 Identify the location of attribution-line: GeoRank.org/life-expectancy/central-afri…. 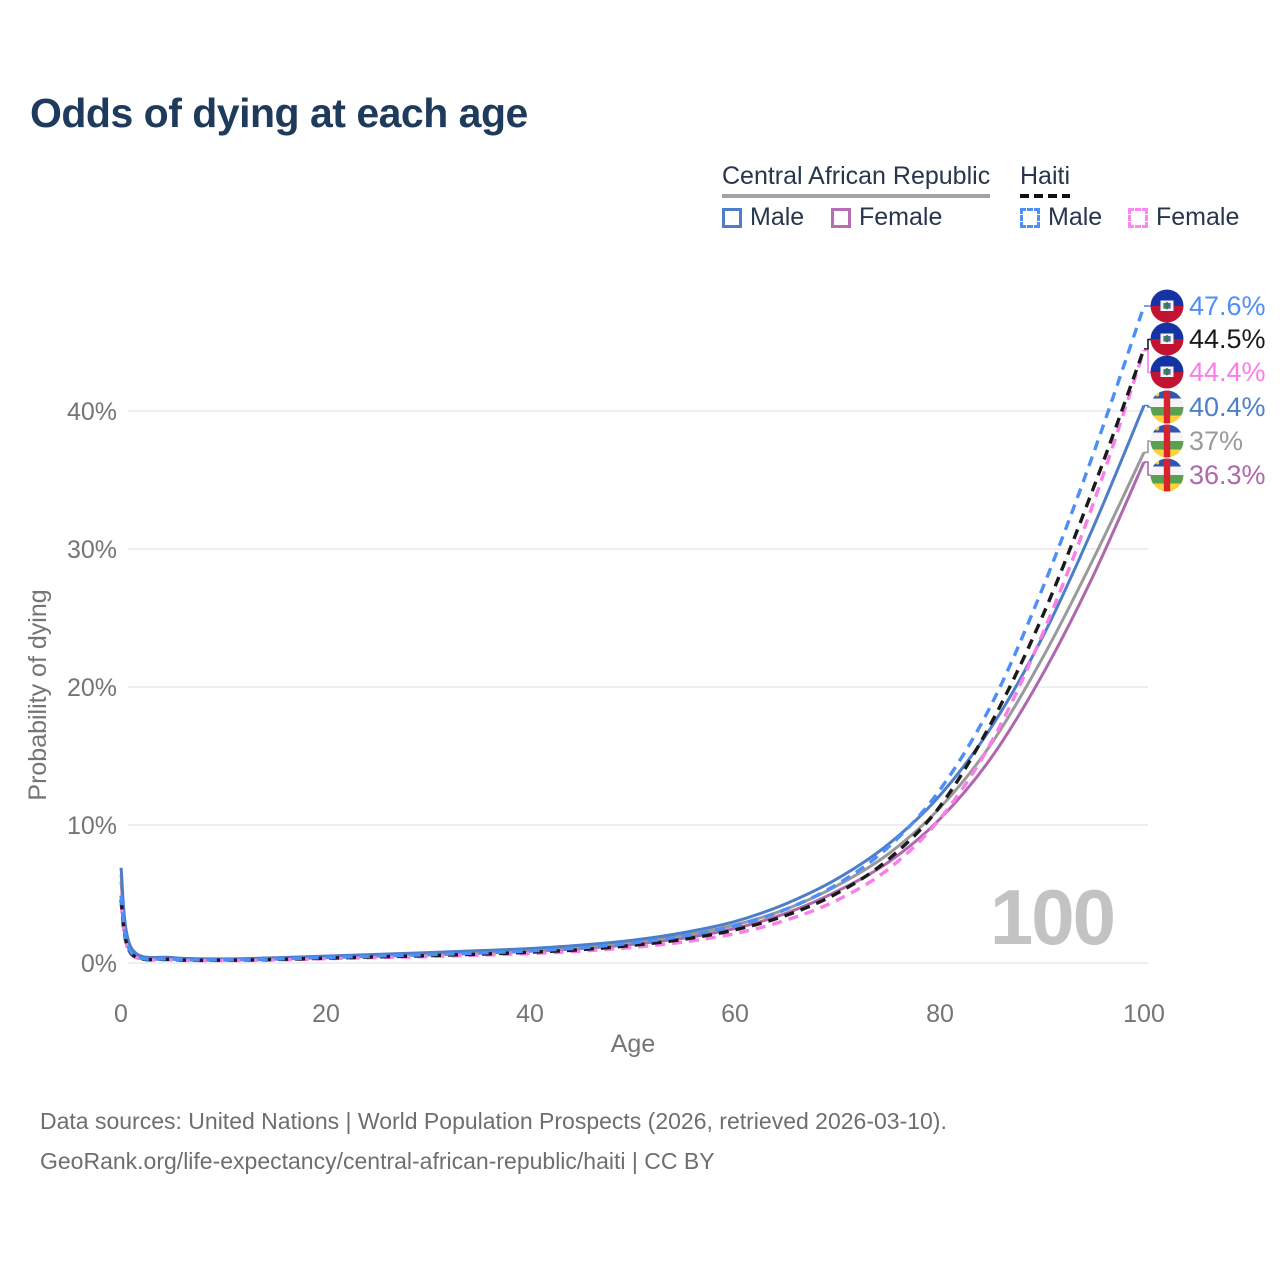
(377, 1161).